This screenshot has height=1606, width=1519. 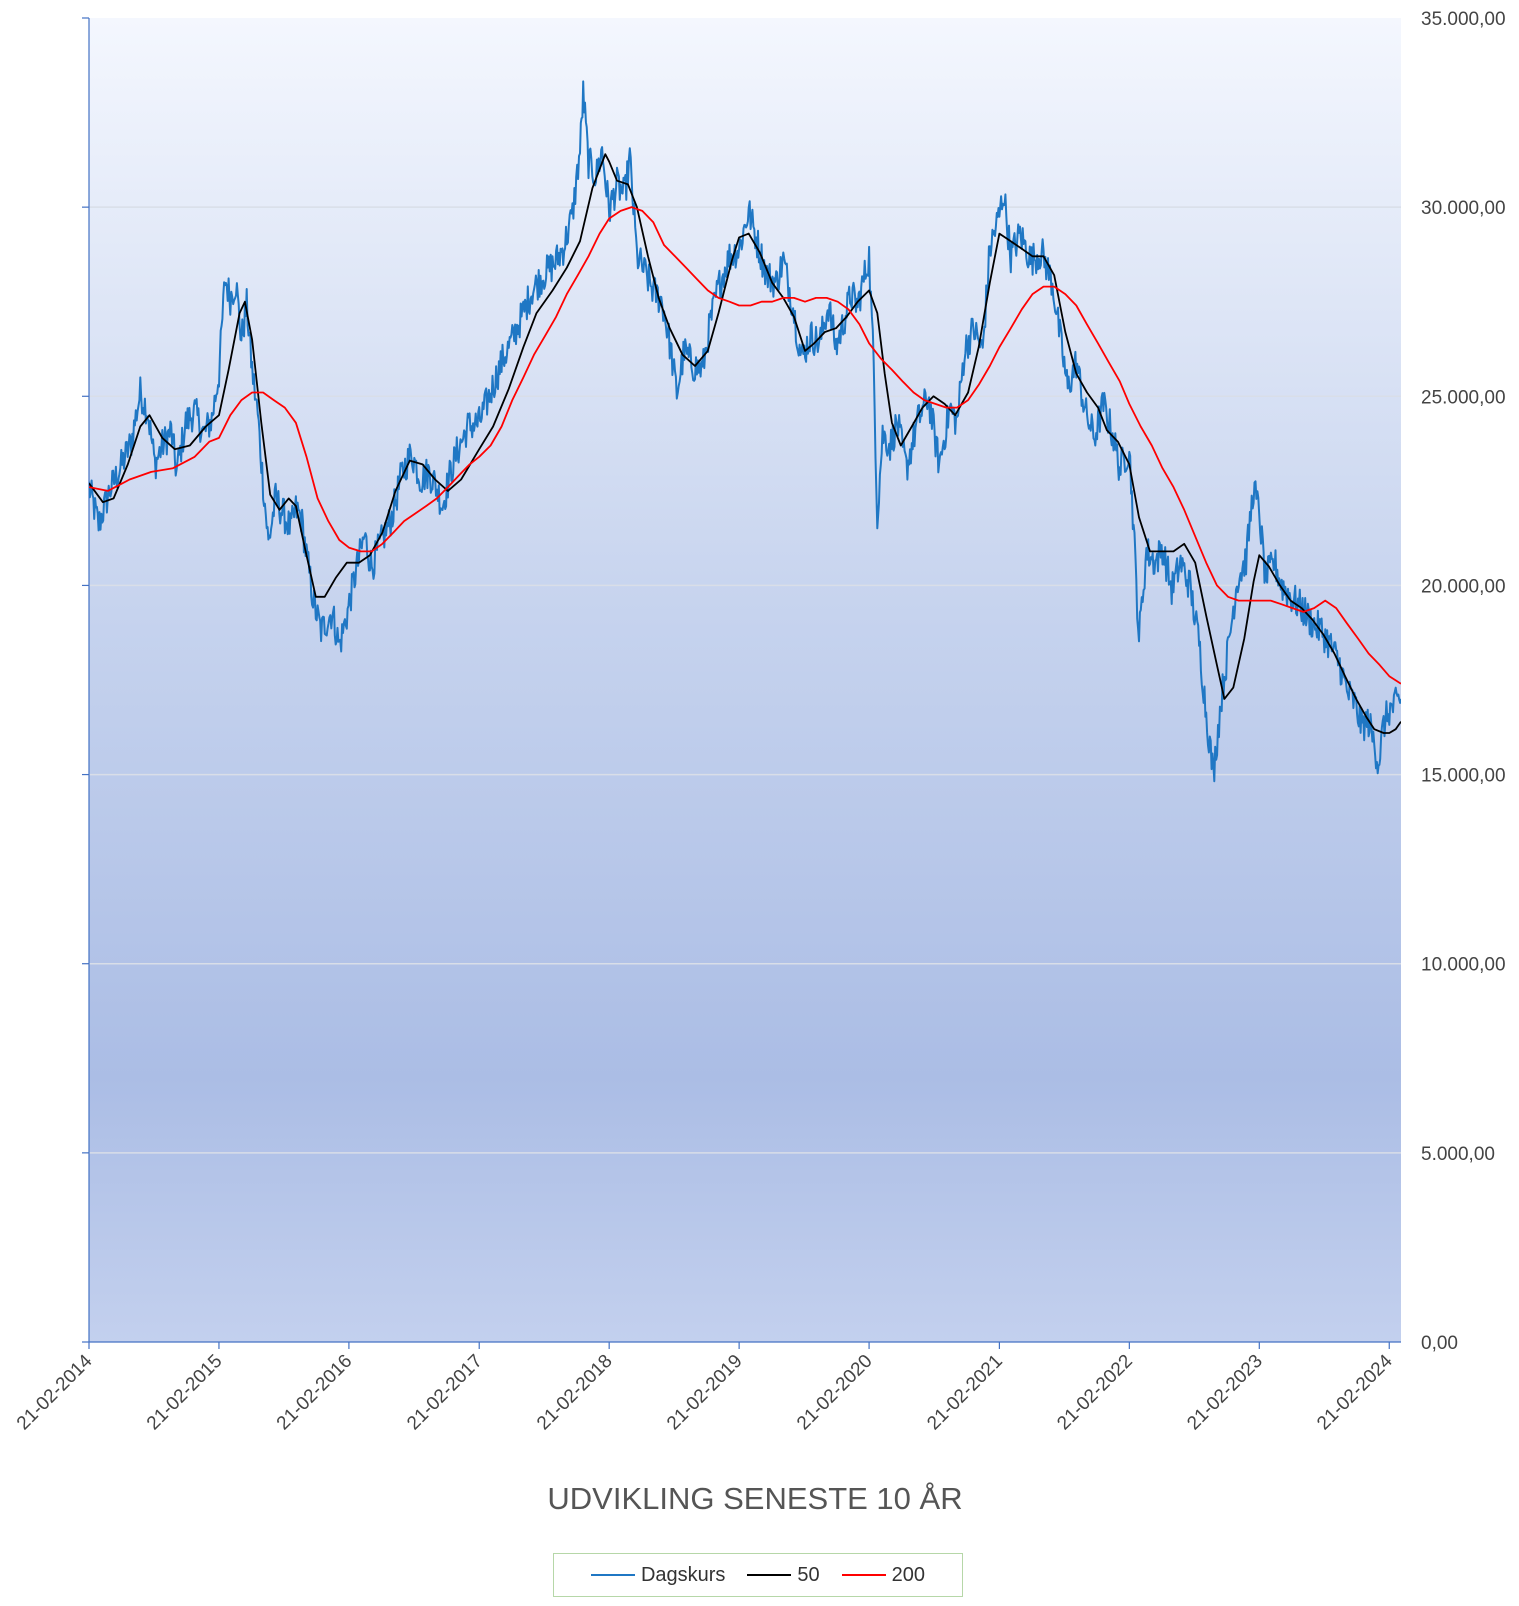 I want to click on legend: Dagskurs 50 200, so click(x=758, y=1575).